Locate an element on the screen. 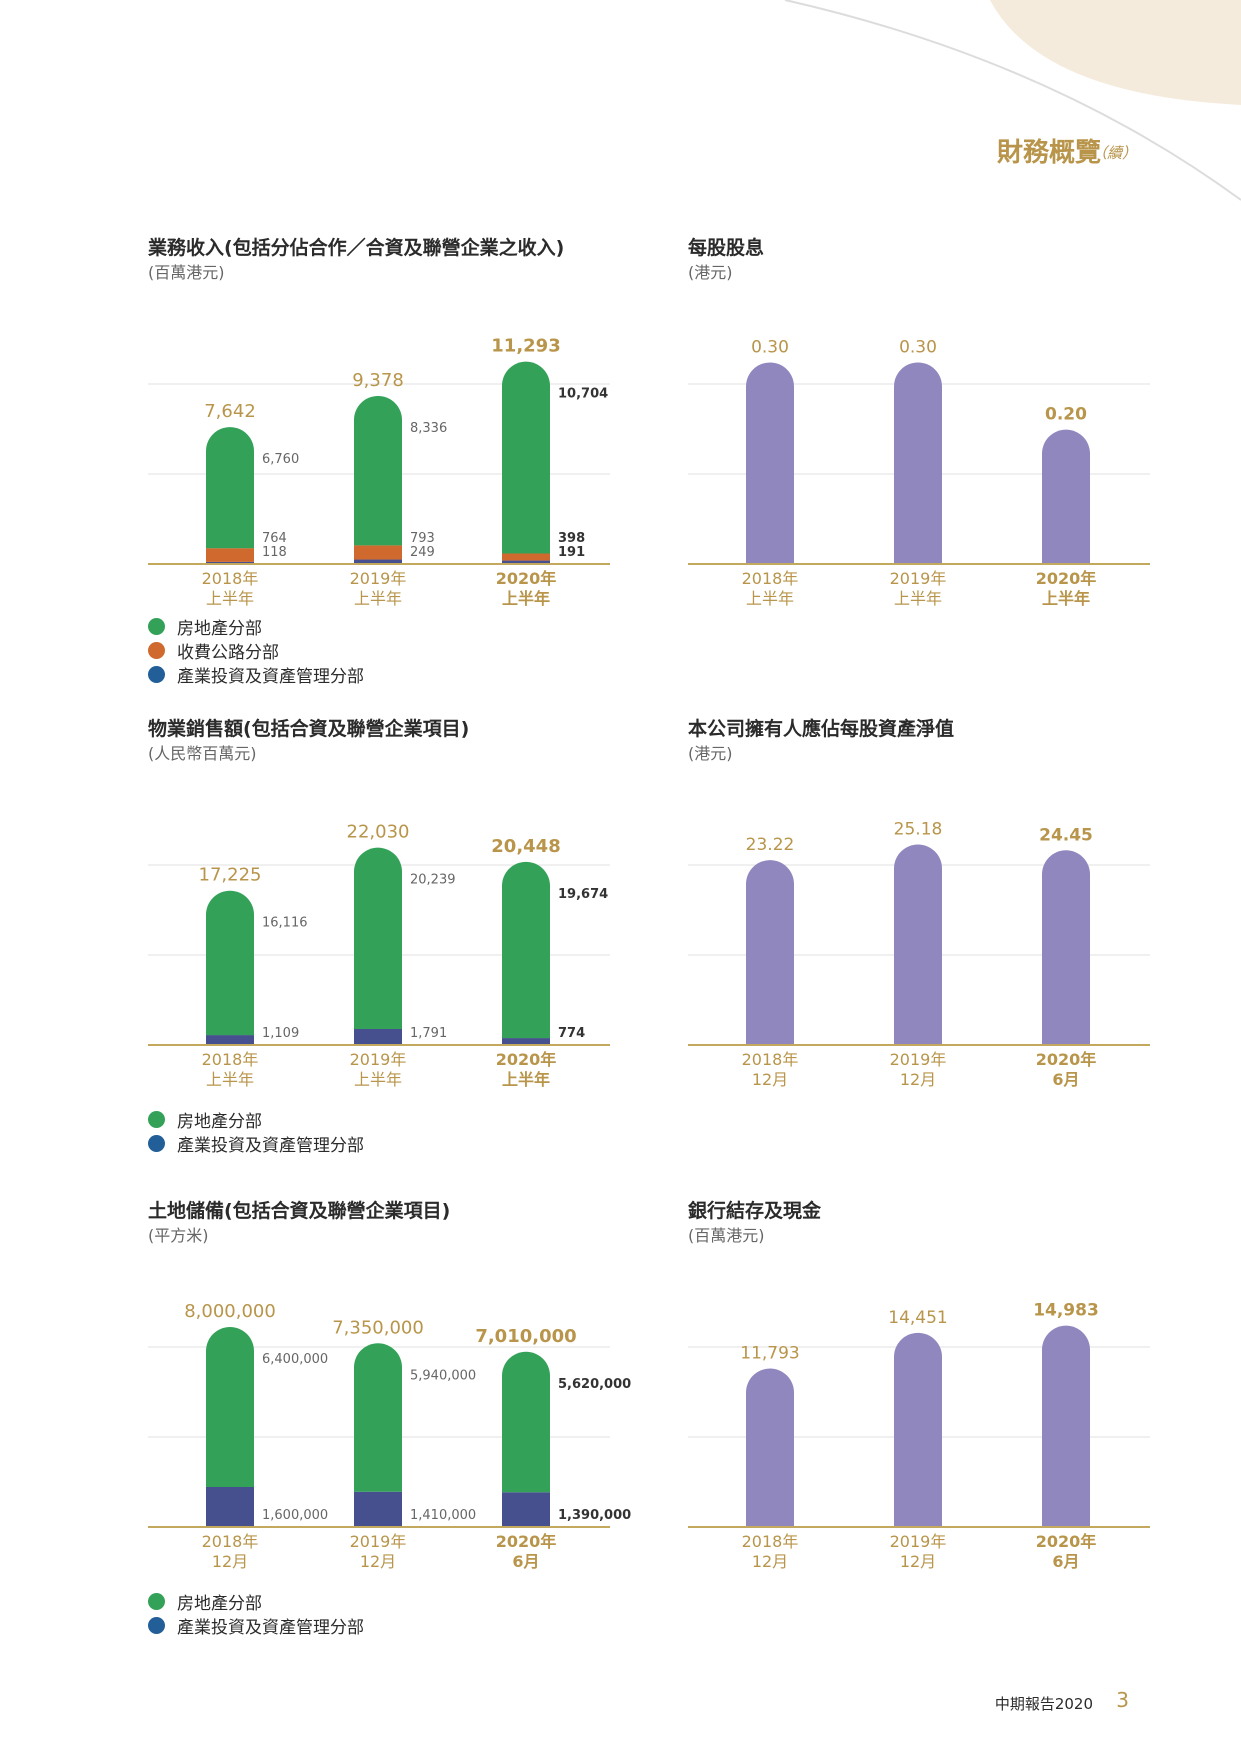  legend-land-bank: 房地產分部 產業投資及資產管理分部 is located at coordinates (256, 1613).